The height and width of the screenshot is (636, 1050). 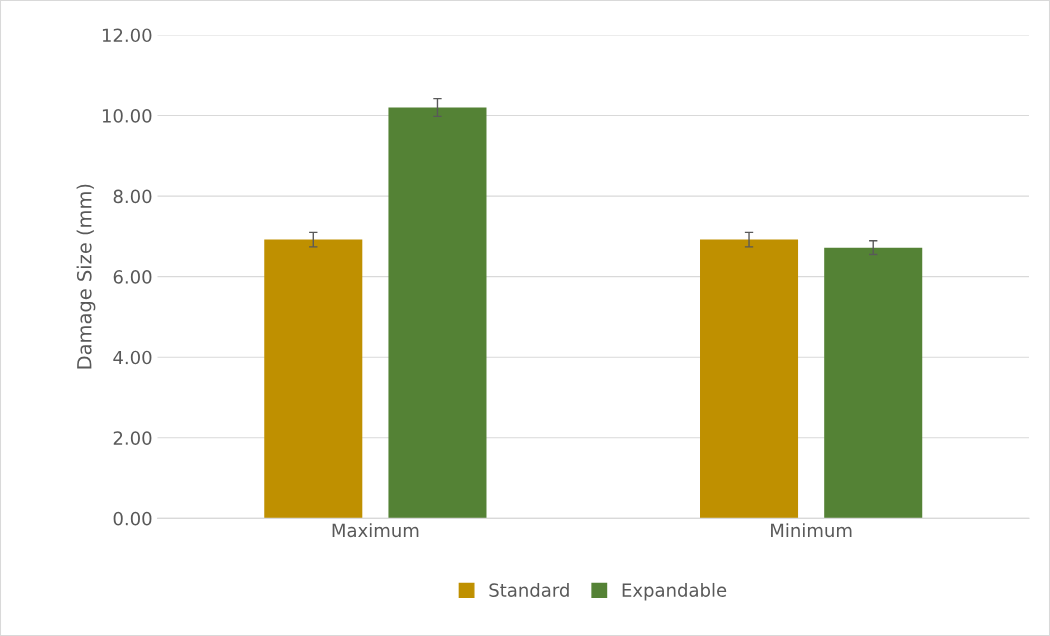 I want to click on legend-label: Standard, so click(x=529, y=589).